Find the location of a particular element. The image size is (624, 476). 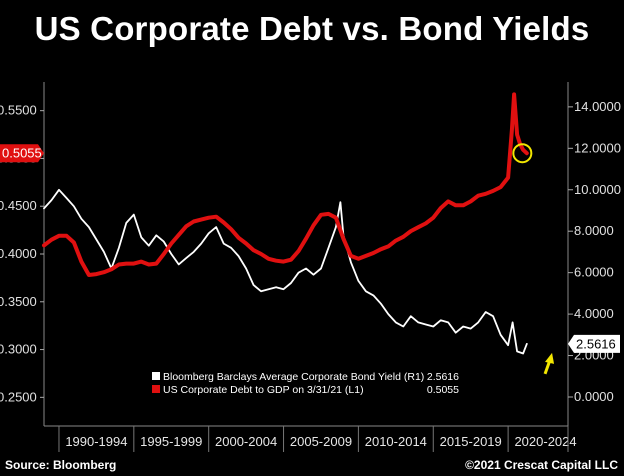

right-last-value-marker is located at coordinates (594, 343).